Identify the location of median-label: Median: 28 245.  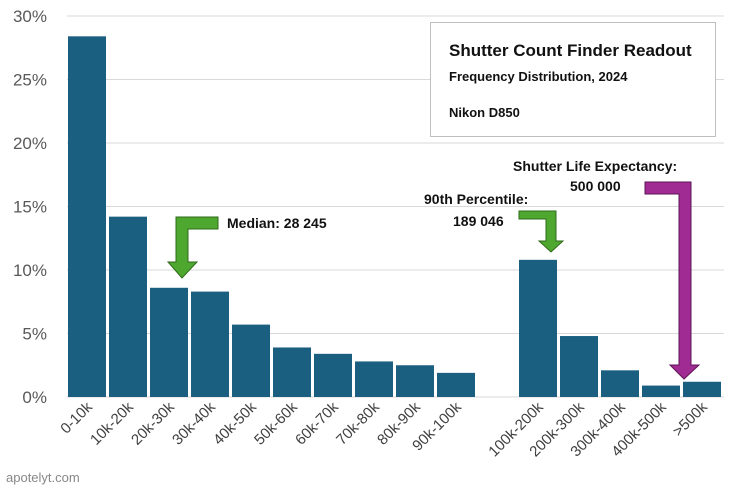
(277, 223).